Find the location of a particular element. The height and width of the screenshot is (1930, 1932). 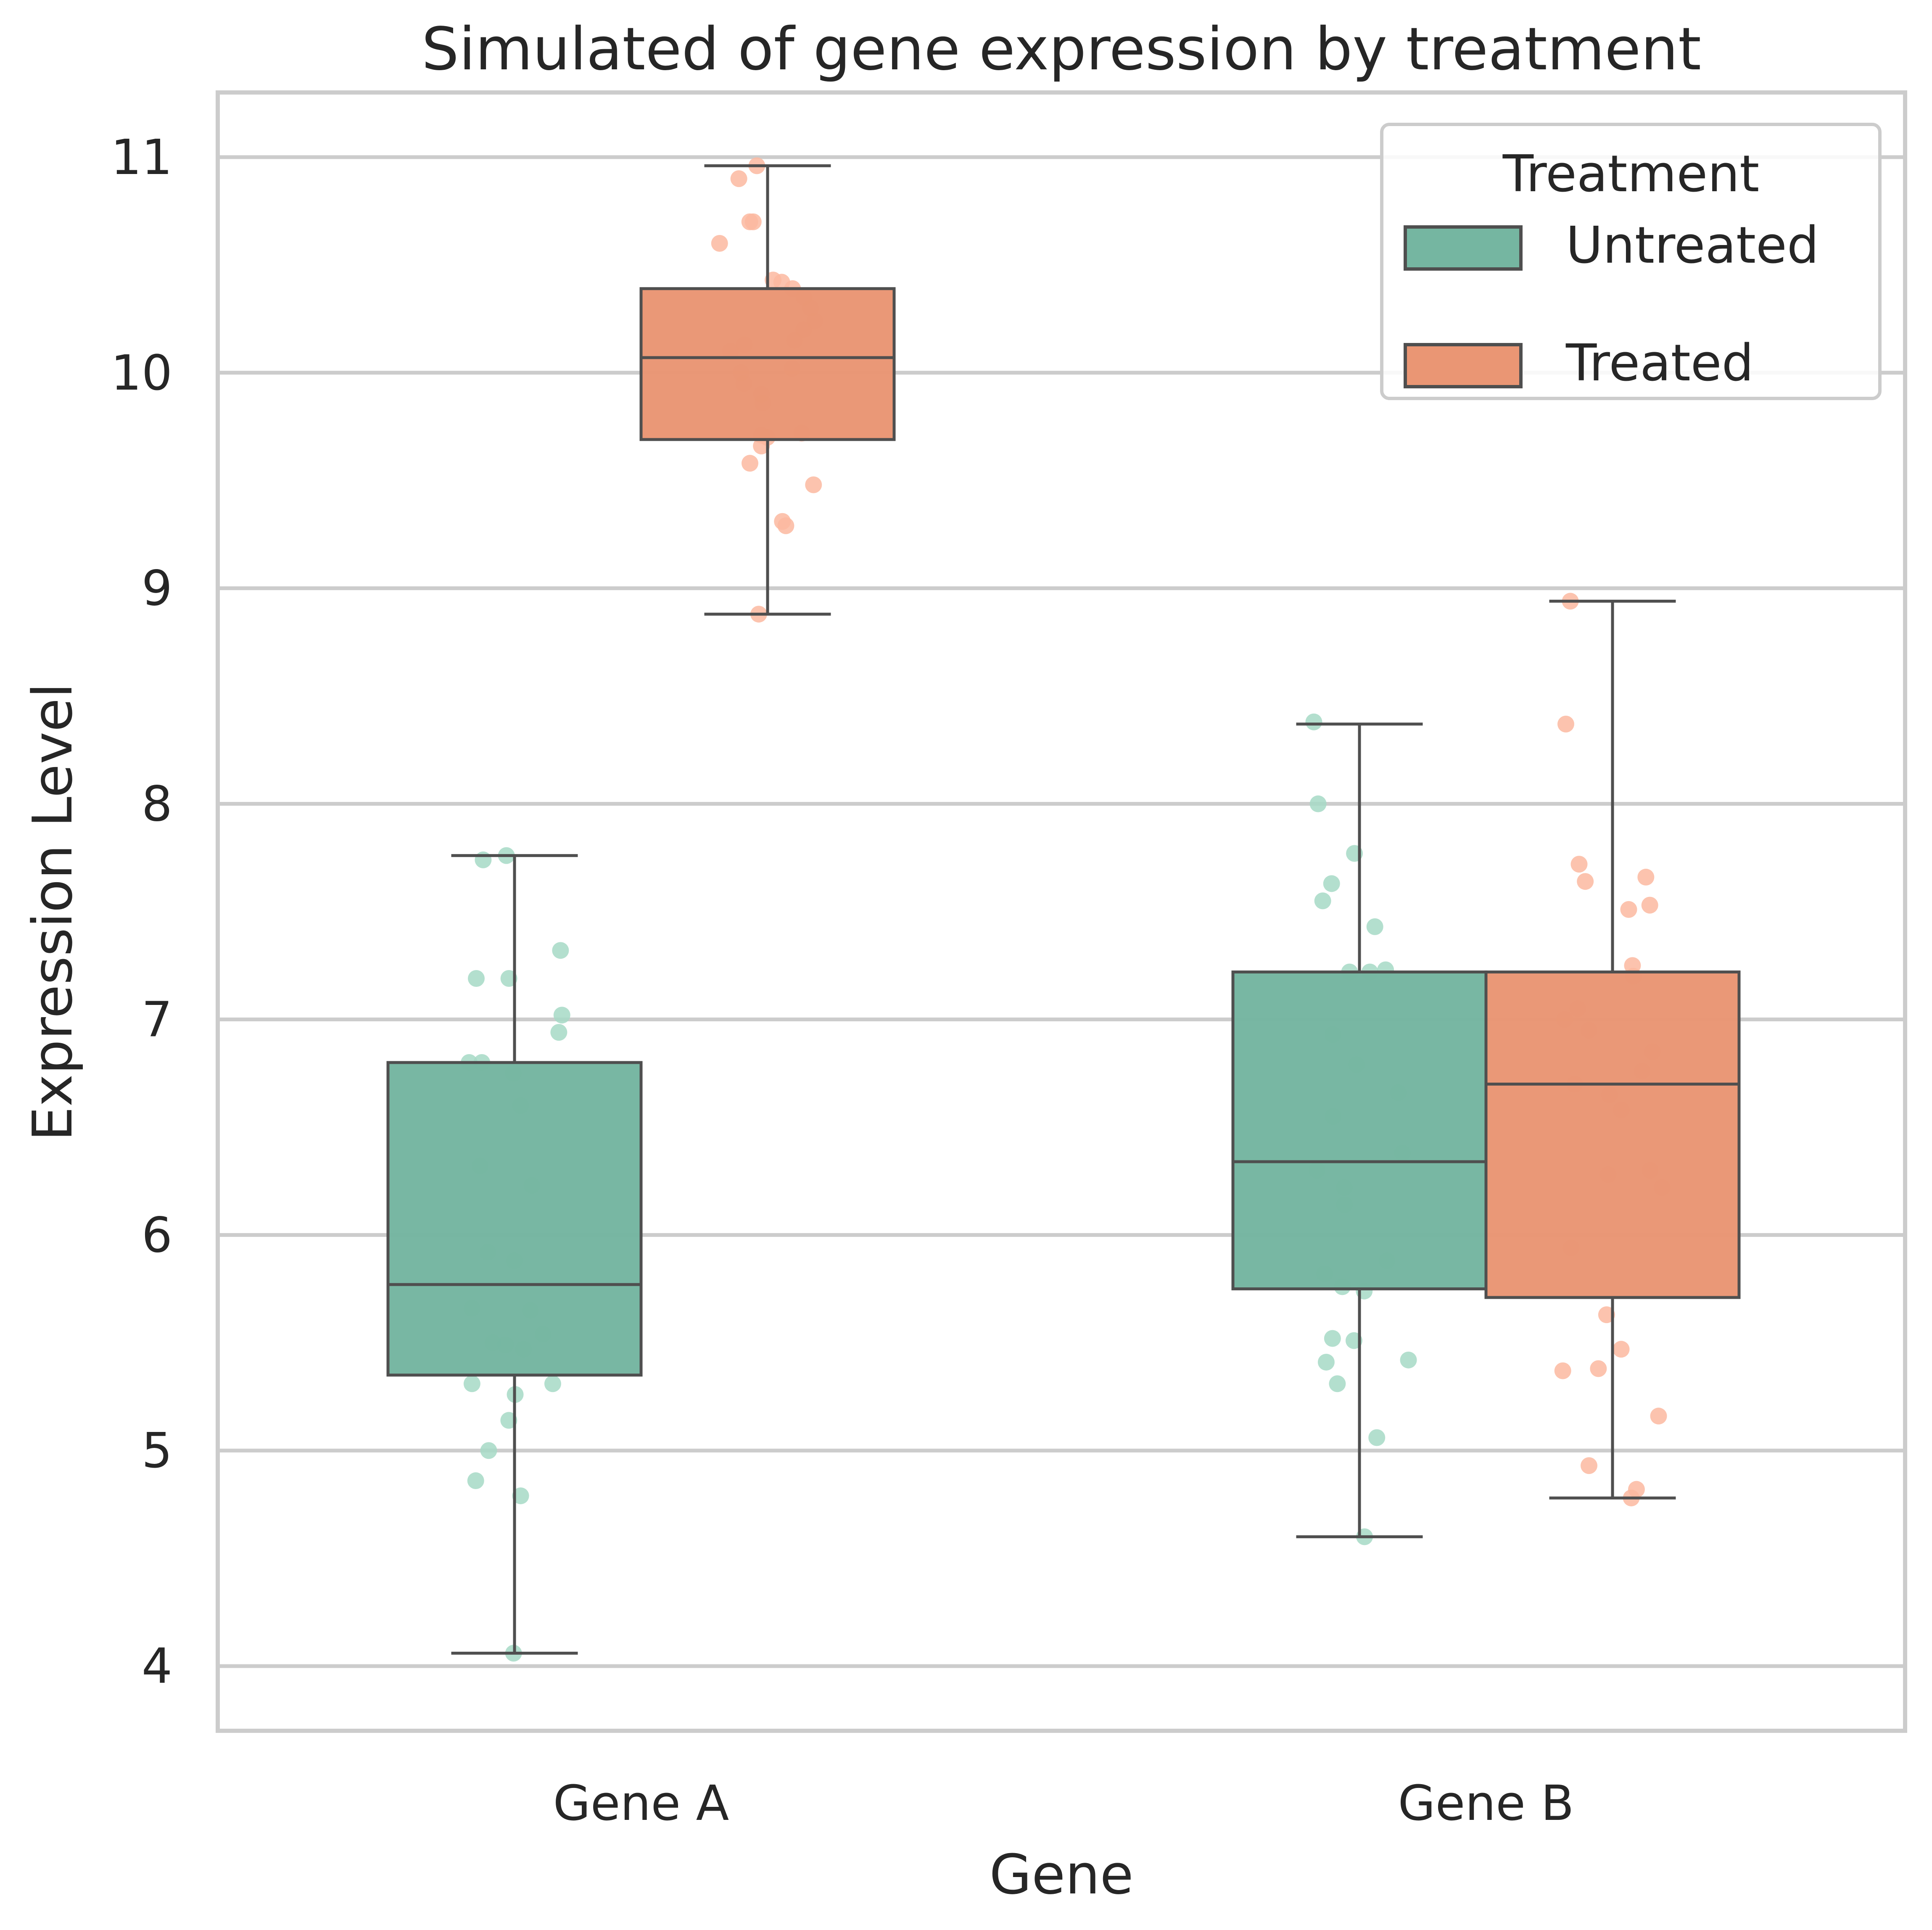

legend-label: Untreated is located at coordinates (1693, 245).